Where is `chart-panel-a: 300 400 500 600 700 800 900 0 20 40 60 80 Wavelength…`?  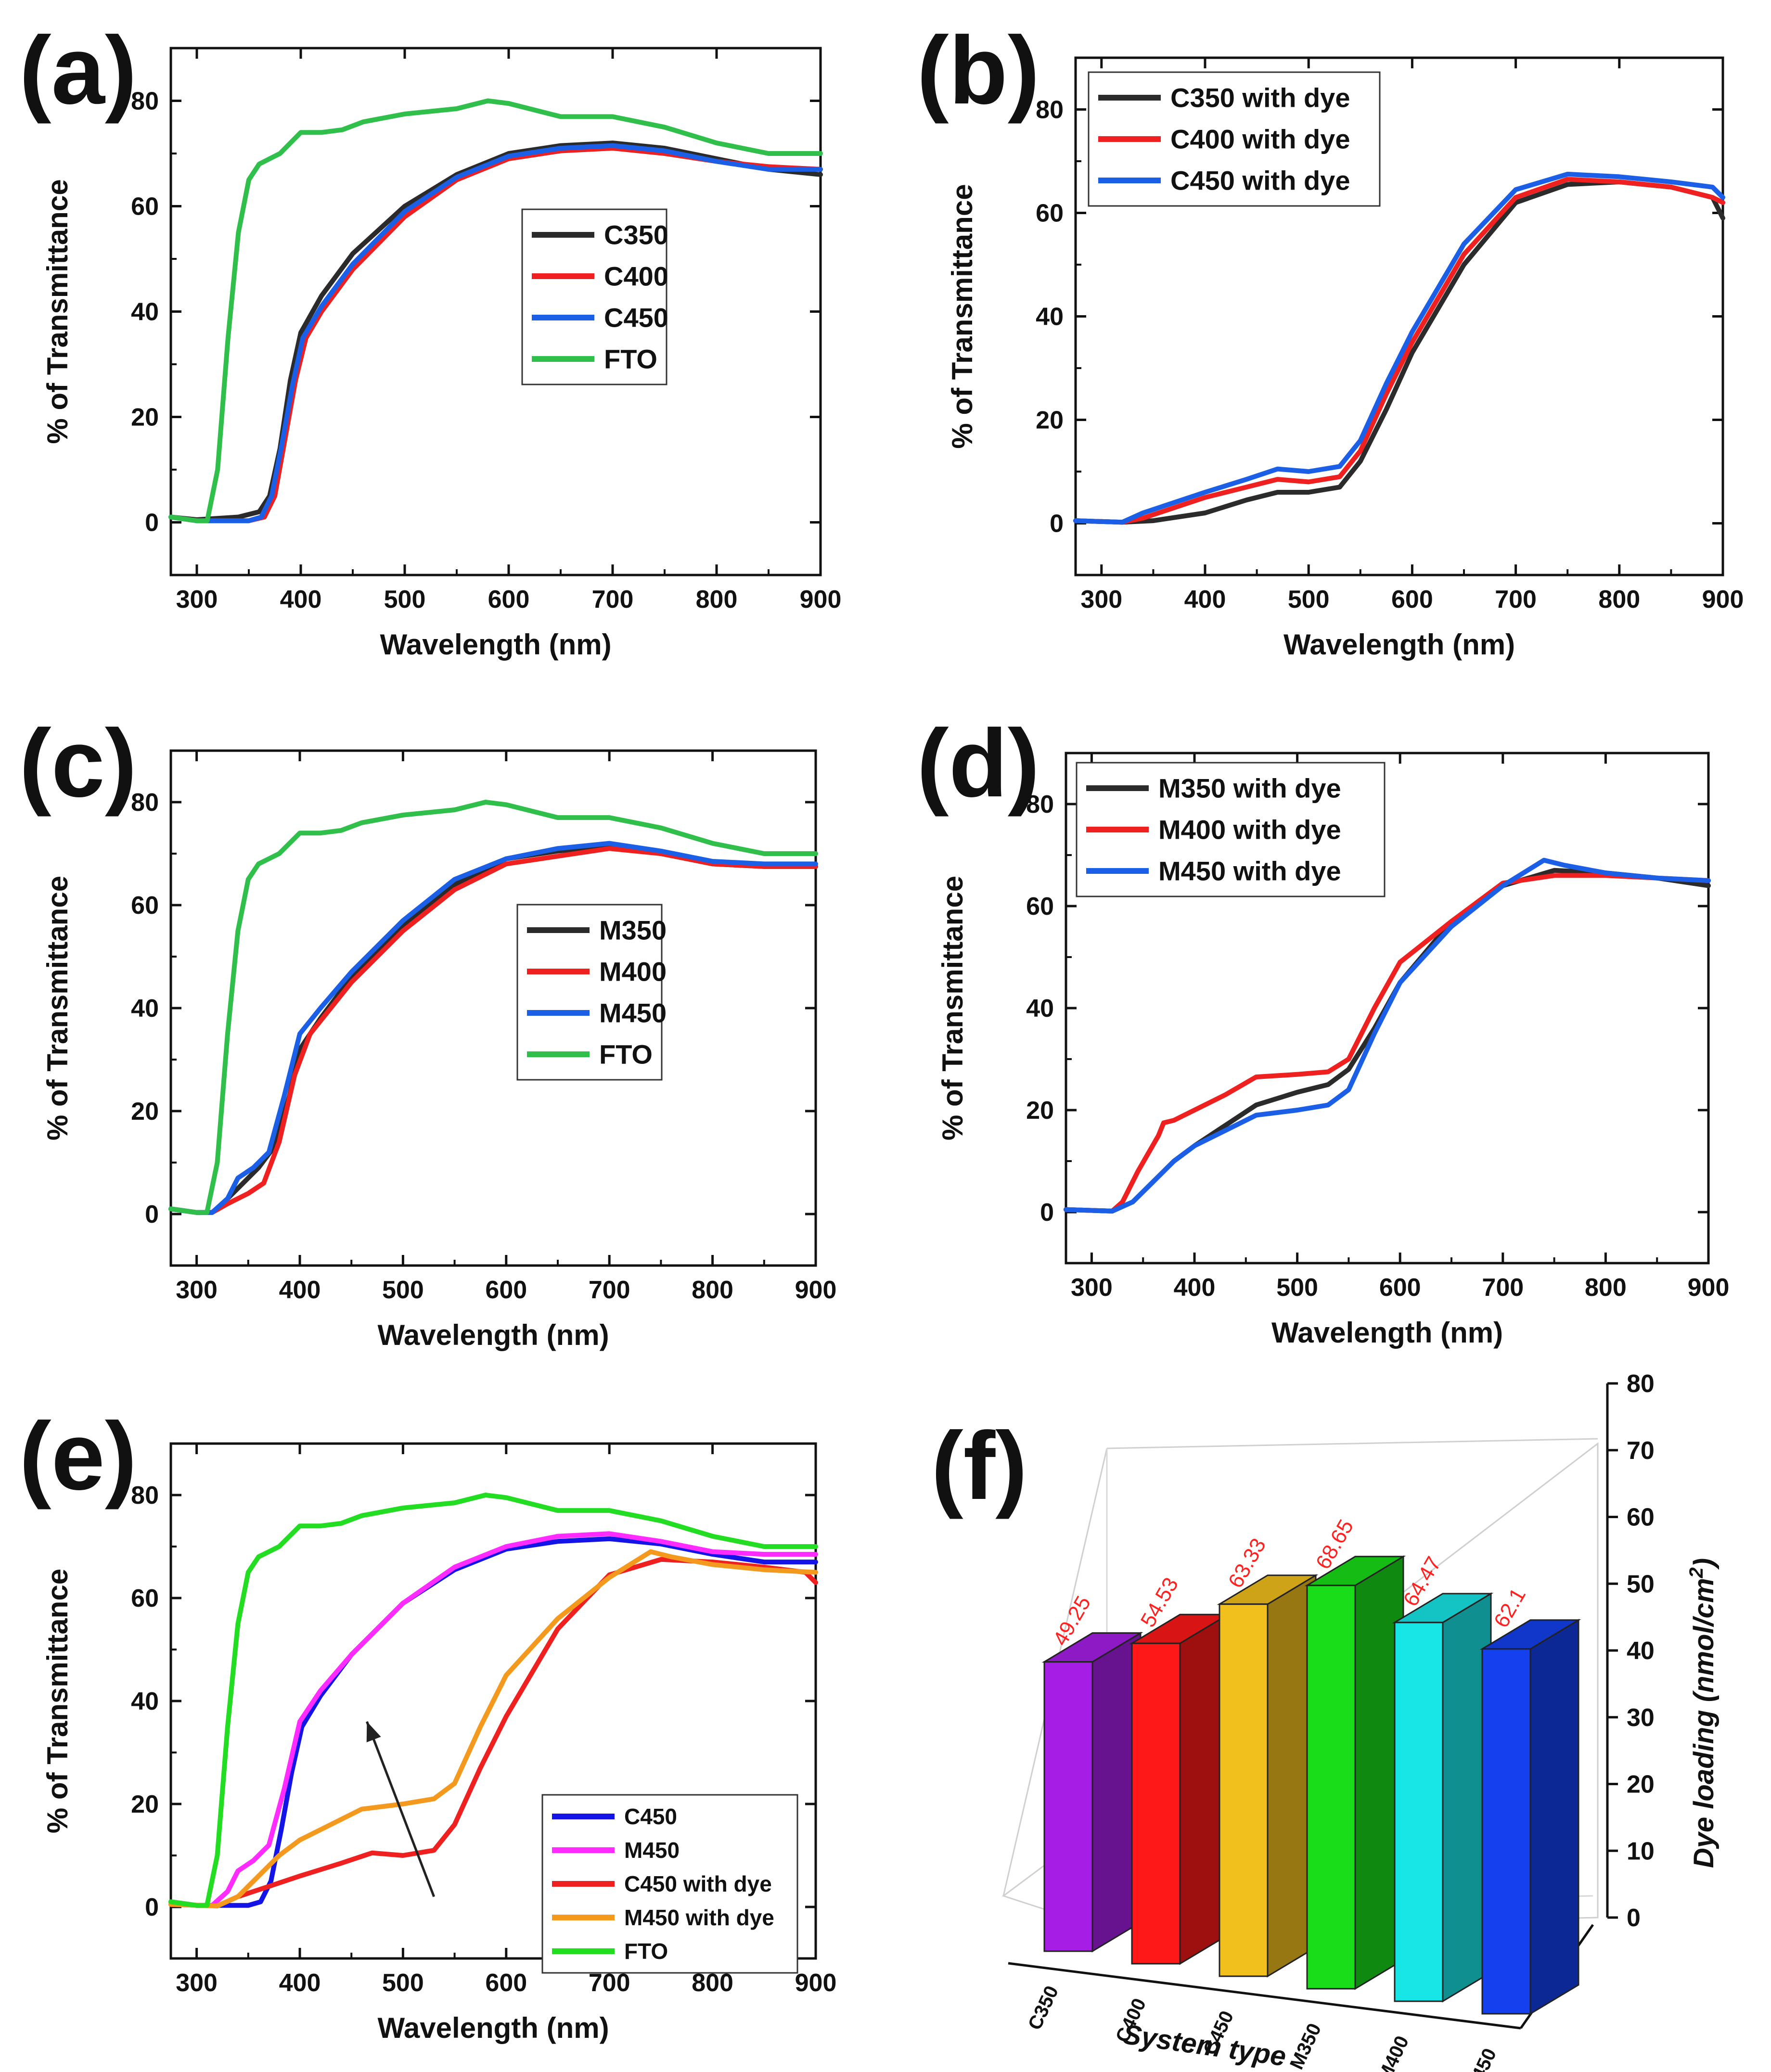 chart-panel-a: 300 400 500 600 700 800 900 0 20 40 60 80 Wavelength… is located at coordinates (441, 354).